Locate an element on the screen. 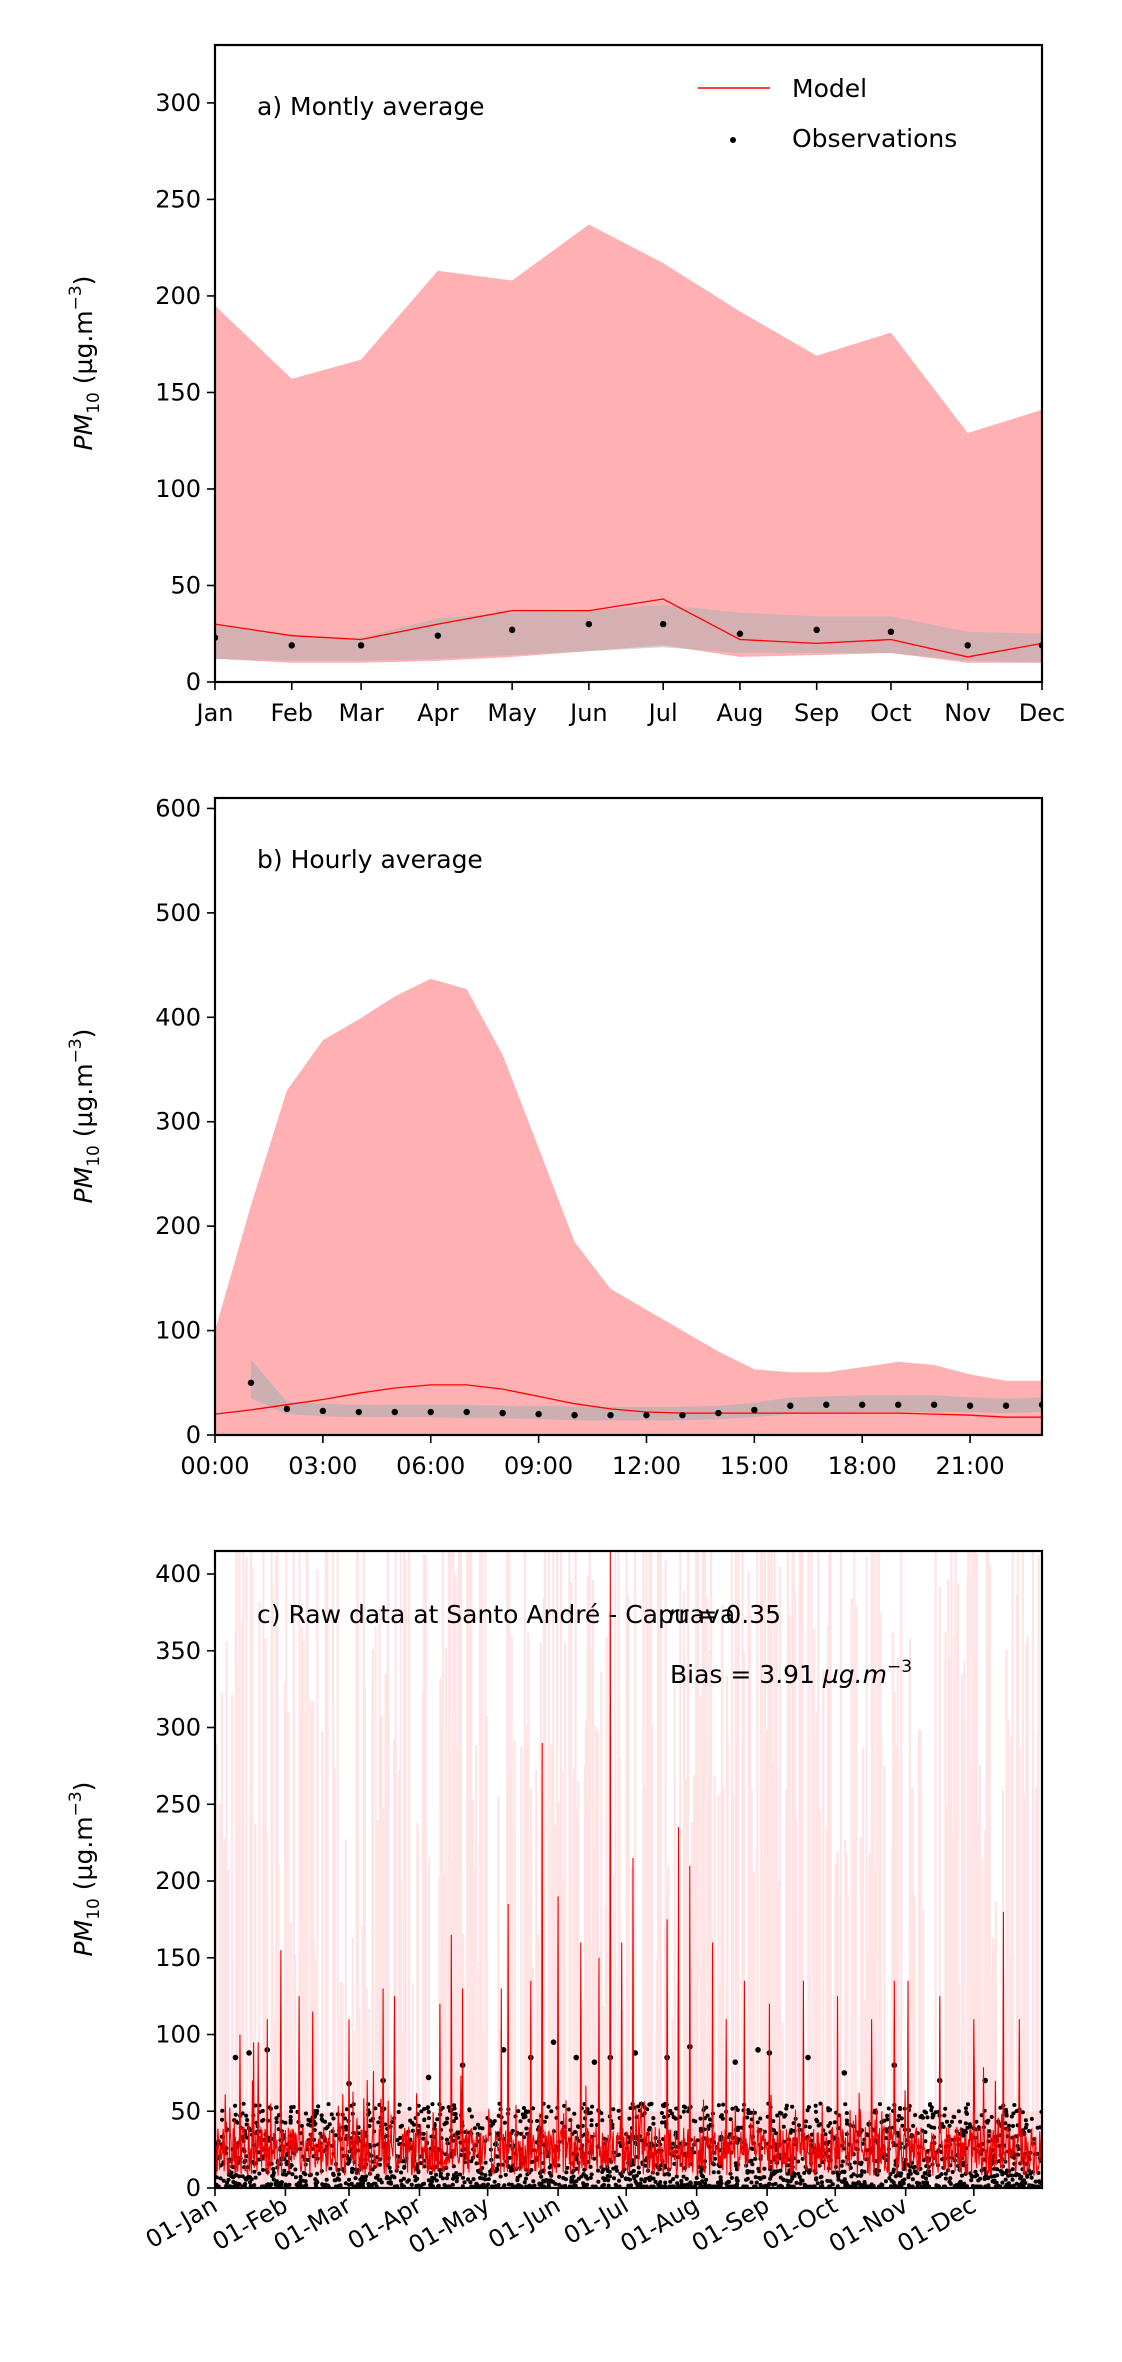 The image size is (1122, 2362). monthly-xtick-label: Sep is located at coordinates (816, 713).